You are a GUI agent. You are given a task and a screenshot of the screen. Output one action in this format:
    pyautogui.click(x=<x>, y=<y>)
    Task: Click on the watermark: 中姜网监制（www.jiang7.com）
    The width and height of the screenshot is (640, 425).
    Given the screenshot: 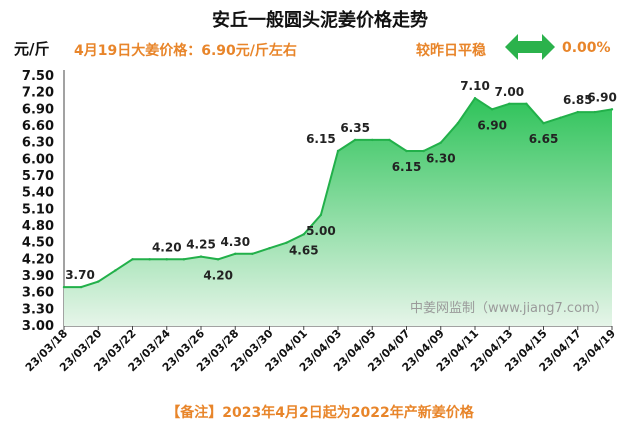 What is the action you would take?
    pyautogui.click(x=509, y=308)
    